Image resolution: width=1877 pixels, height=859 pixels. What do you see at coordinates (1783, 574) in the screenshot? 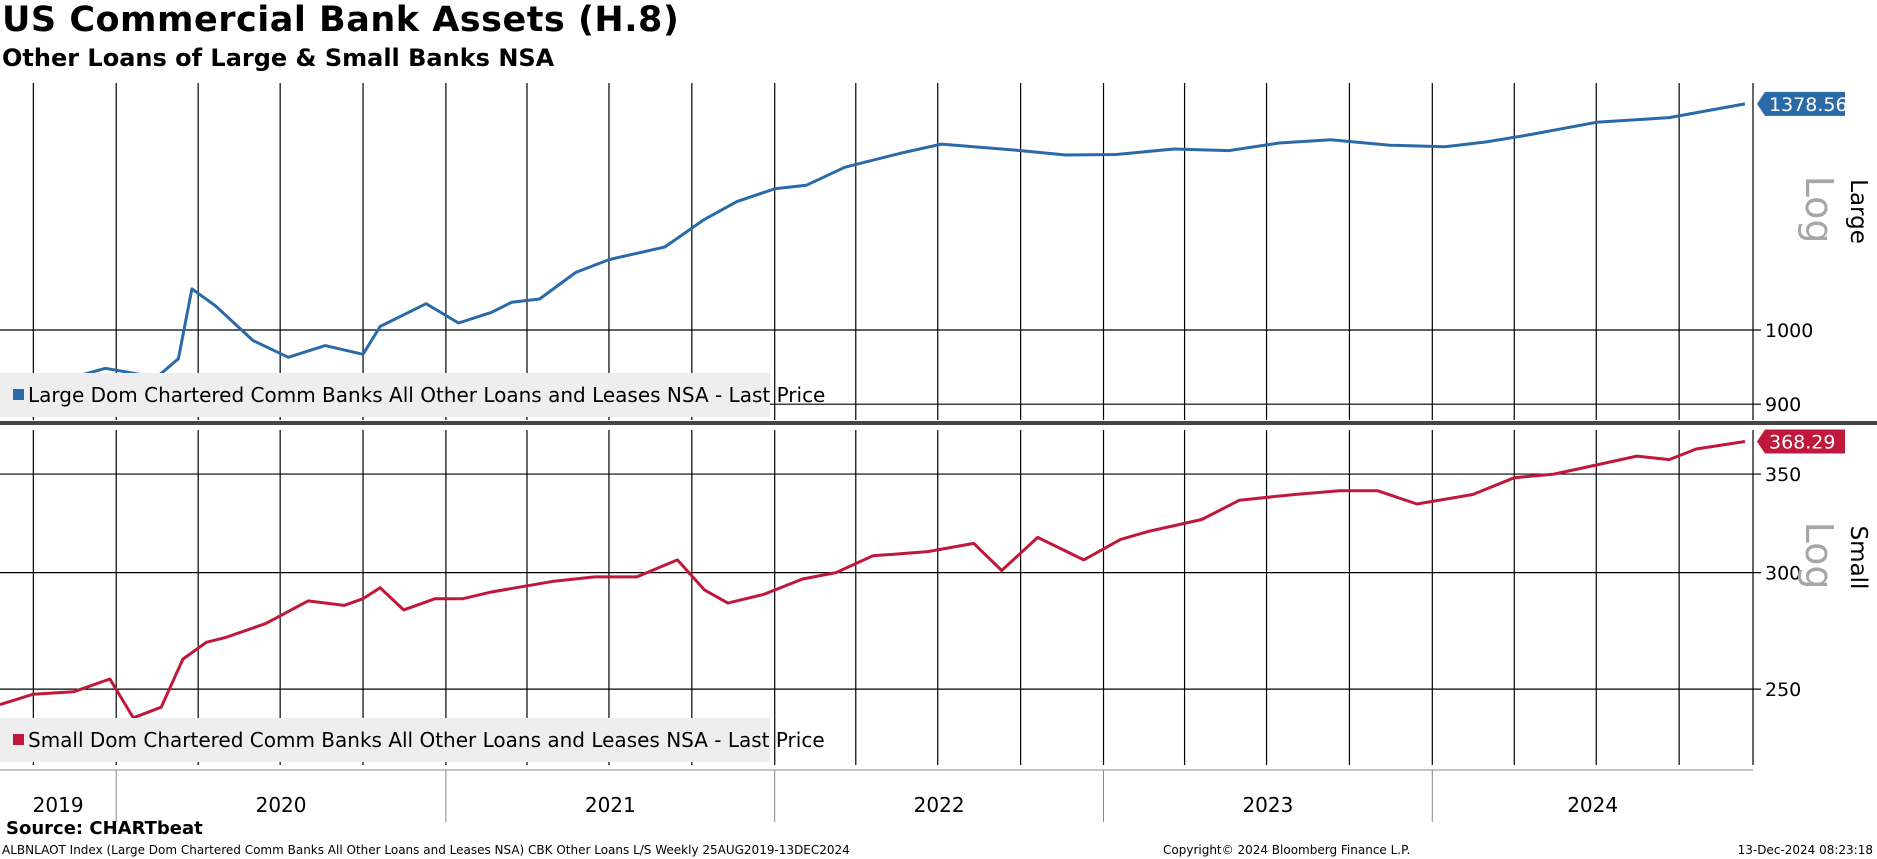
I see `y-tick-label: 300` at bounding box center [1783, 574].